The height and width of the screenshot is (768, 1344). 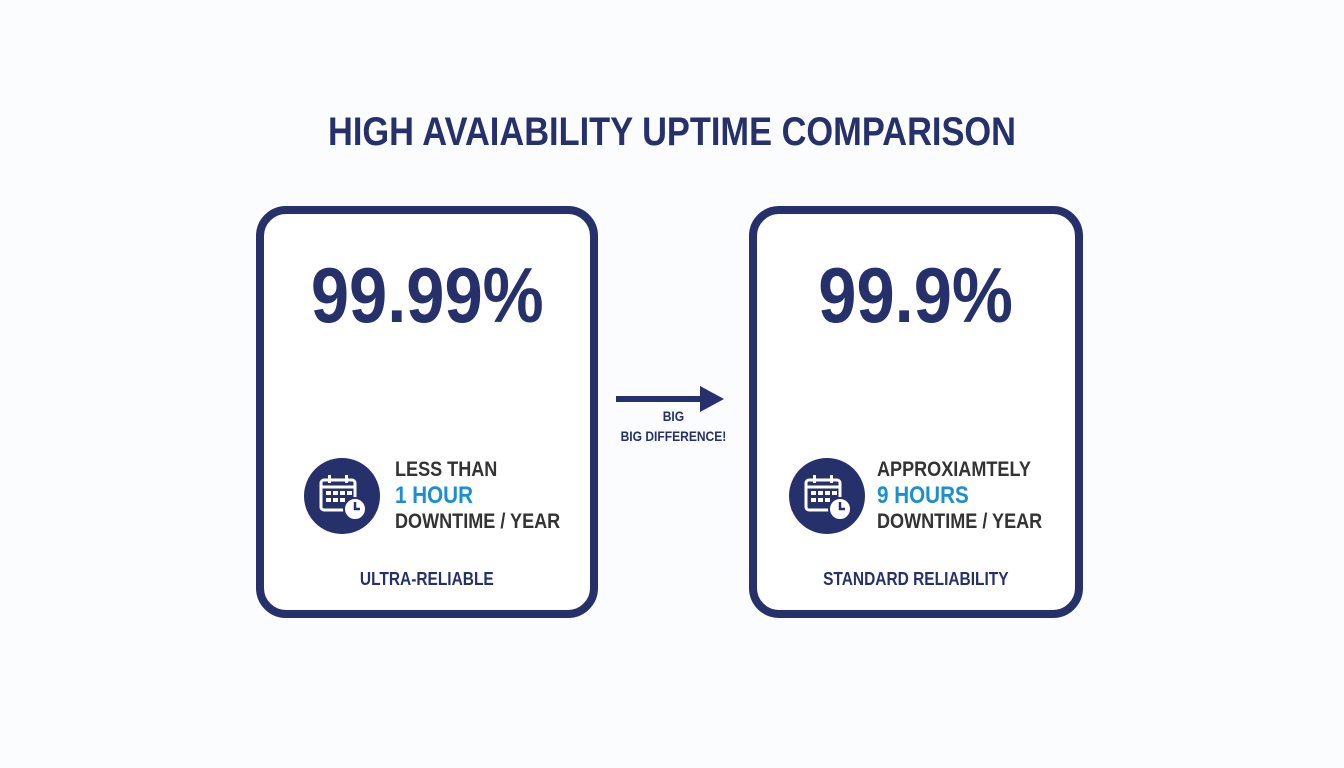 What do you see at coordinates (673, 416) in the screenshot?
I see `difference-label-top: BIG` at bounding box center [673, 416].